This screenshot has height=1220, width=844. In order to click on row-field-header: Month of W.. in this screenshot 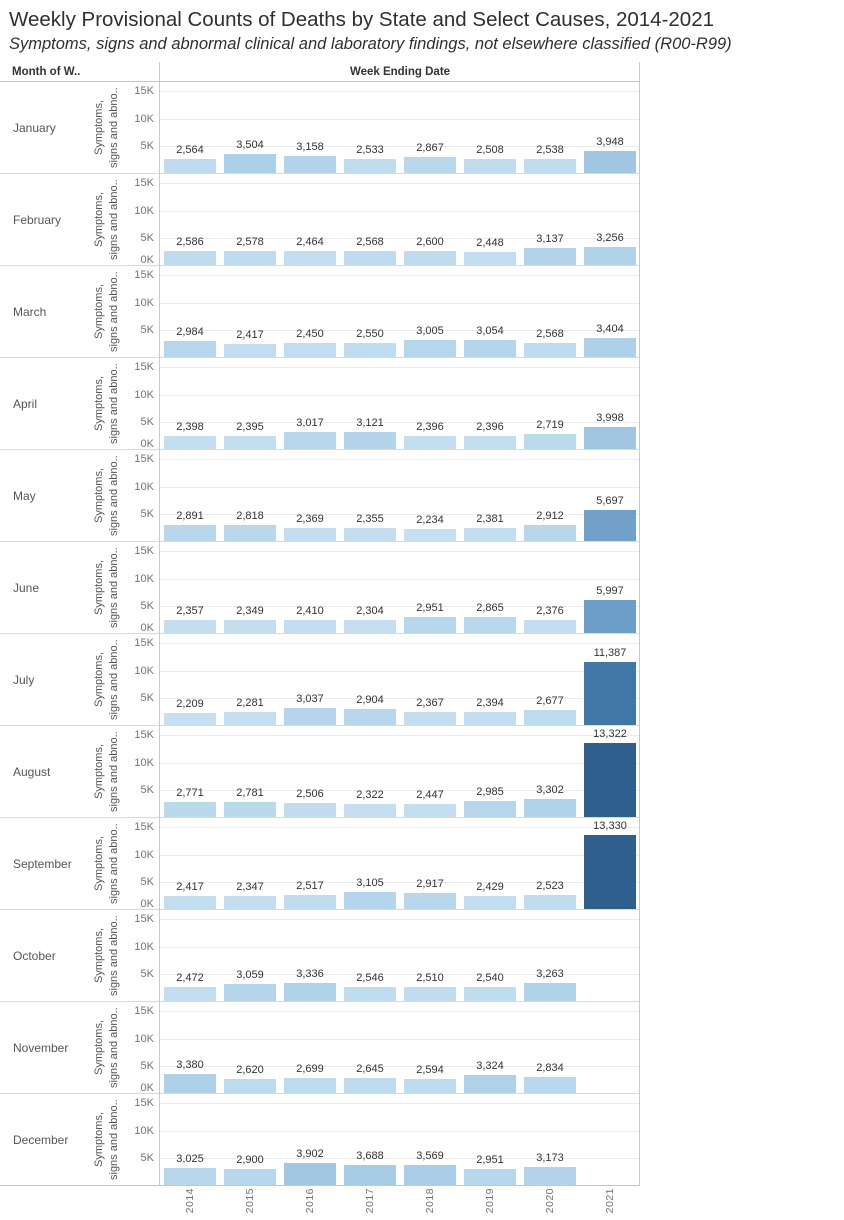, I will do `click(46, 72)`.